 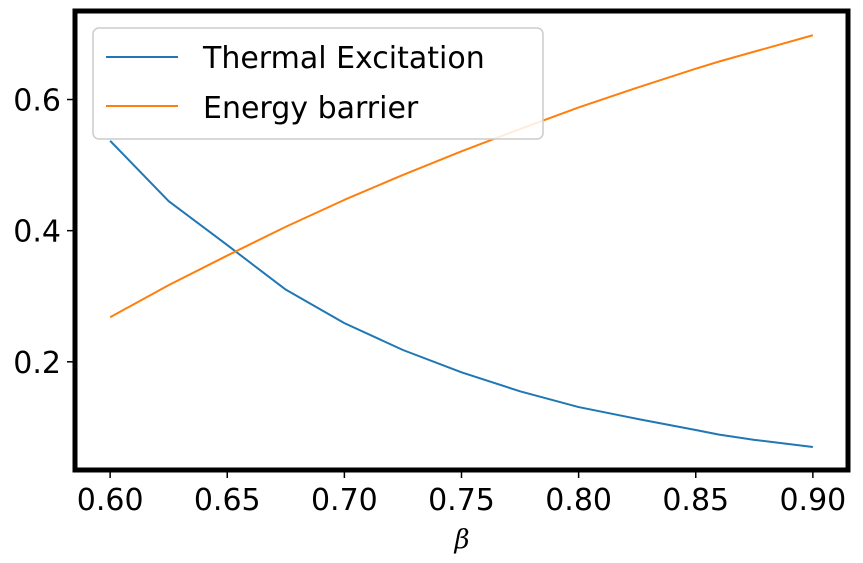 I want to click on y-tick-label: 0.2, so click(x=37, y=363).